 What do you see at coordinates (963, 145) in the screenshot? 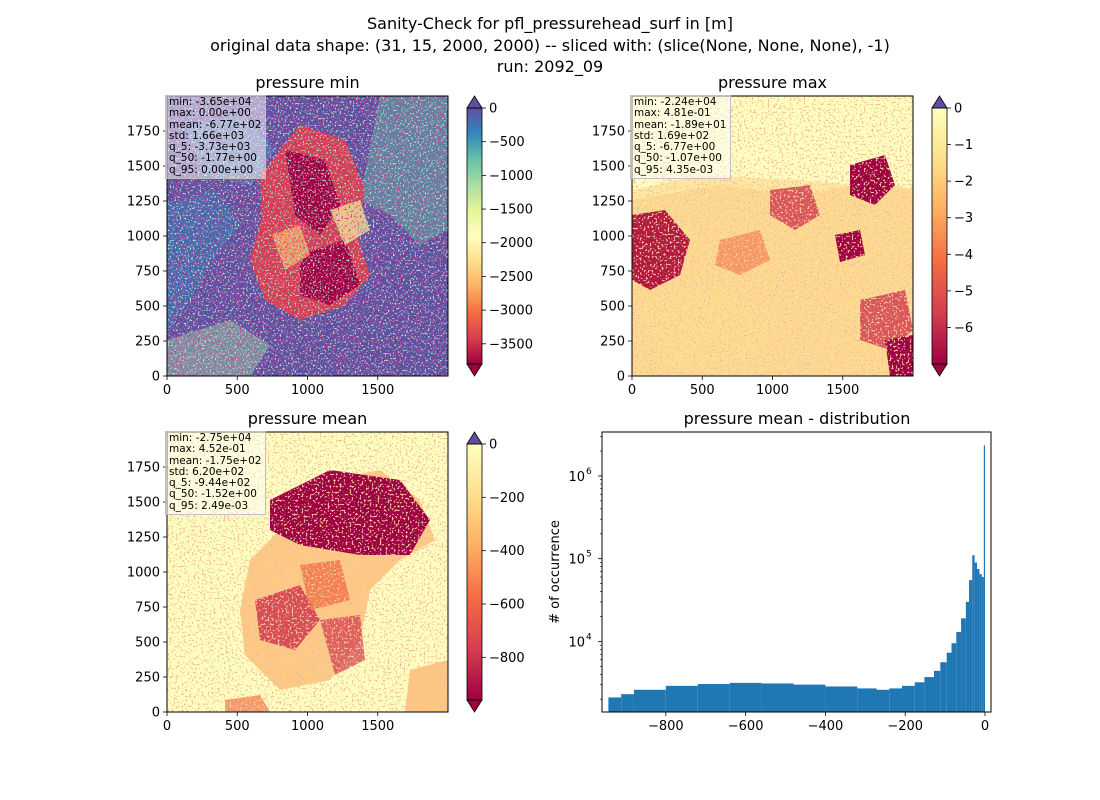
I see `colorbar-tick-label: −1` at bounding box center [963, 145].